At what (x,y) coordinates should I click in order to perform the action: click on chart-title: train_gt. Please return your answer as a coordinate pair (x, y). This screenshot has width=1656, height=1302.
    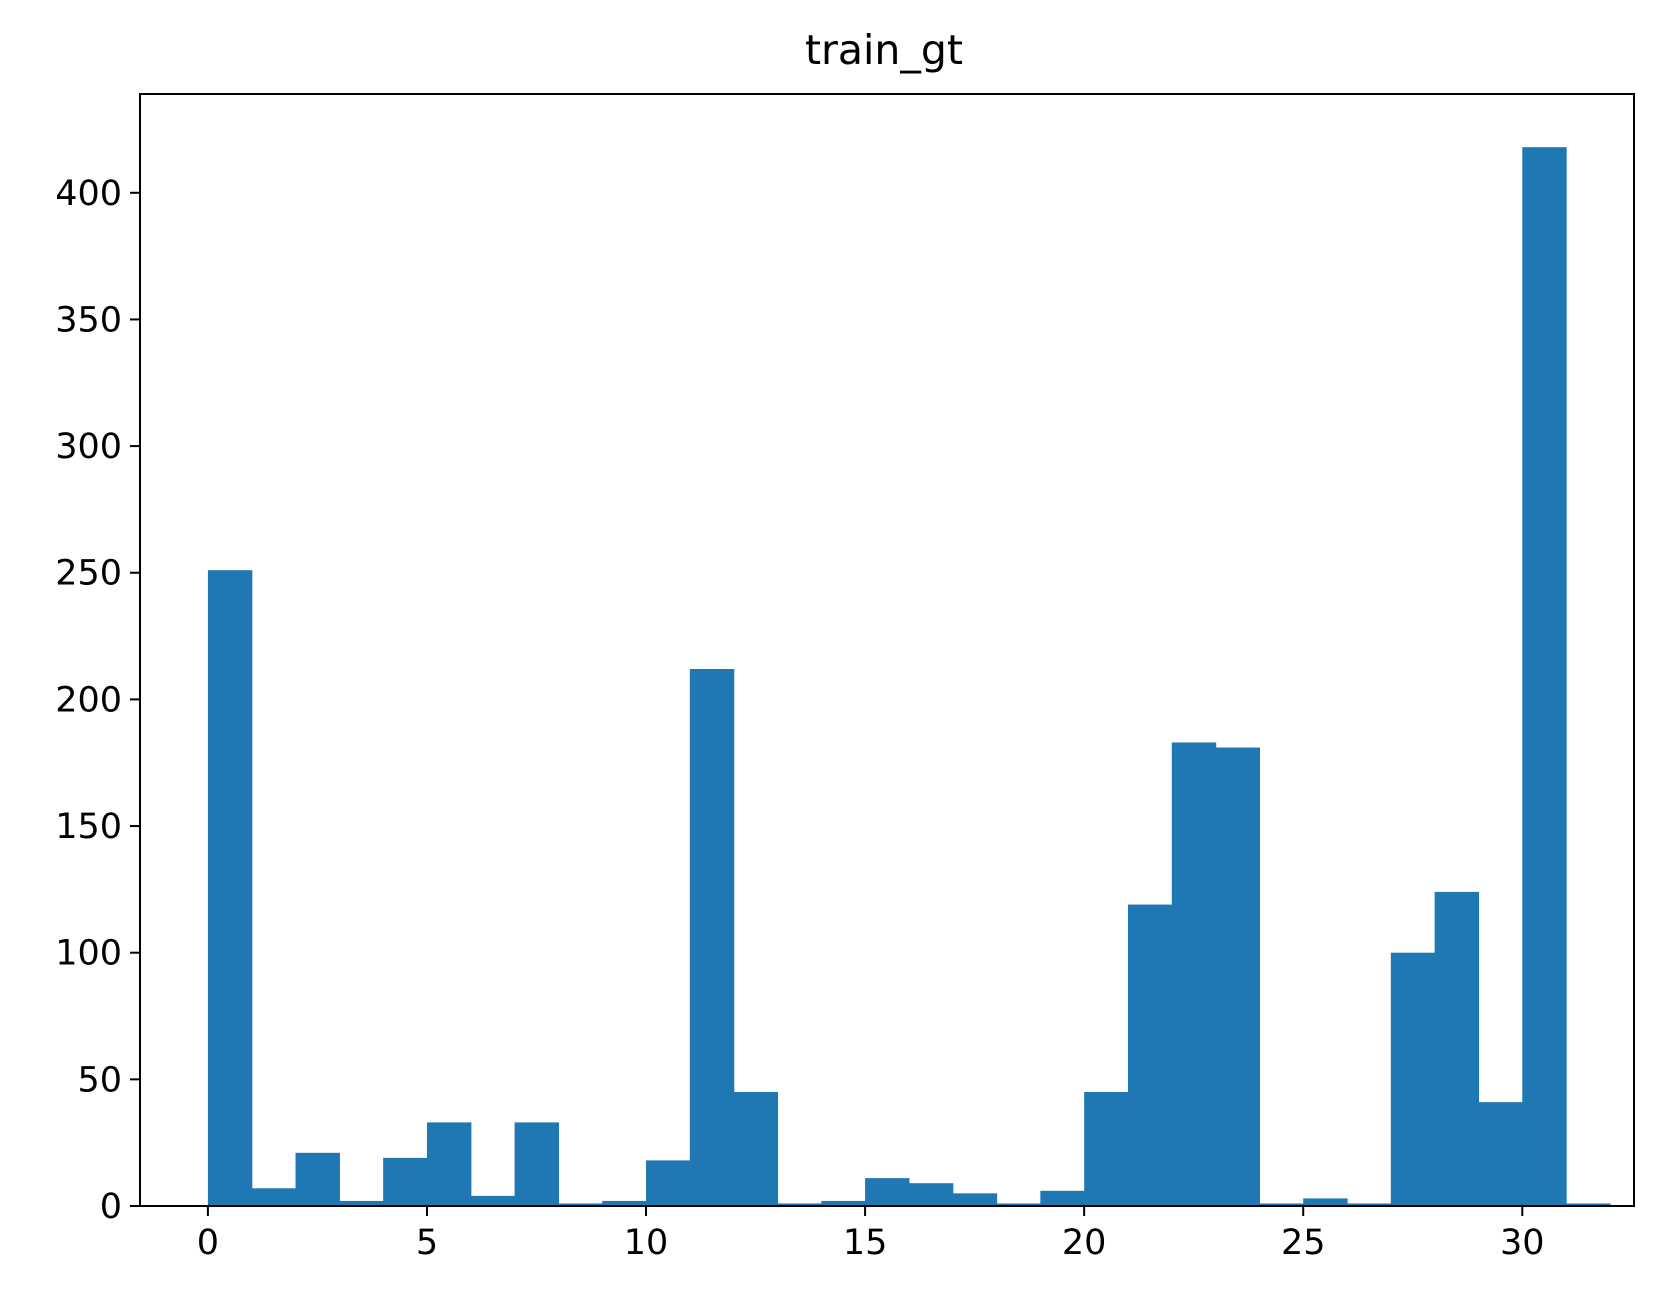
    Looking at the image, I should click on (884, 50).